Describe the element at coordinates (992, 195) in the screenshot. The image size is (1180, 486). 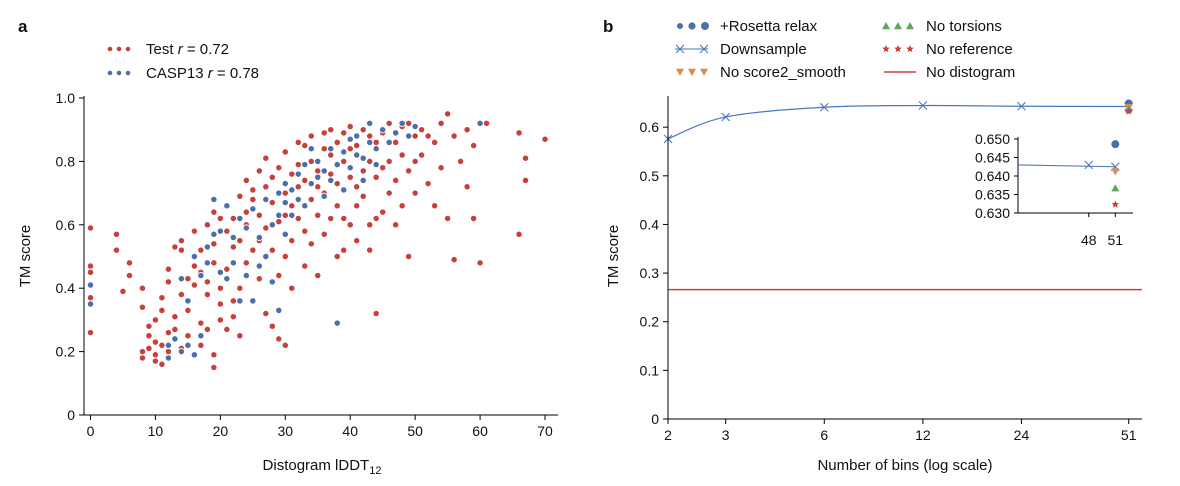
I see `inset-y-tick-label: 0.635` at that location.